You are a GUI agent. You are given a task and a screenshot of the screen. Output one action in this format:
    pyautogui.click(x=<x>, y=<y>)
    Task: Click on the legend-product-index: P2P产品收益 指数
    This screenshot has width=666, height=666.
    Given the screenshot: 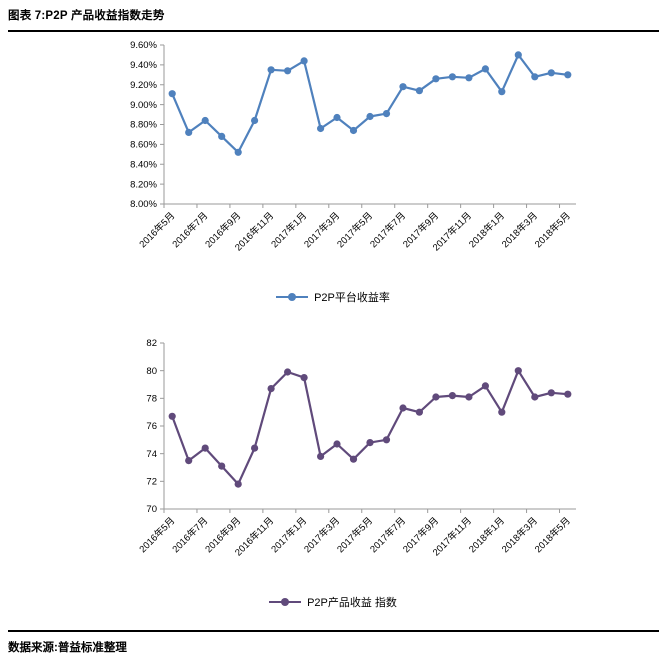 What is the action you would take?
    pyautogui.click(x=333, y=602)
    